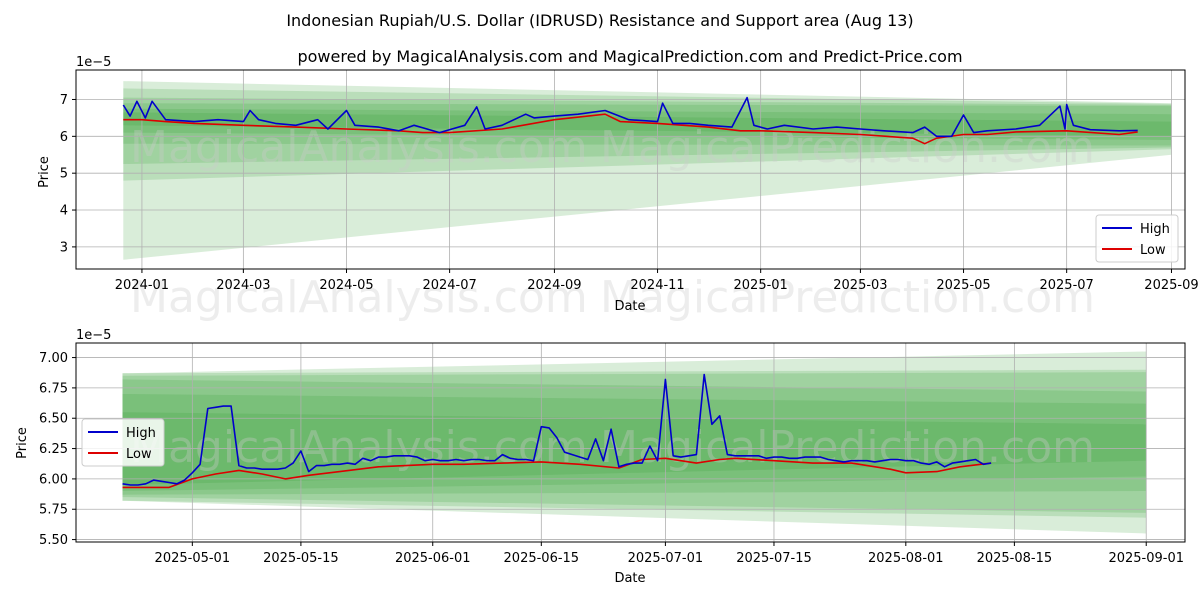  Describe the element at coordinates (629, 306) in the screenshot. I see `upper-x-axis-label: Date` at that location.